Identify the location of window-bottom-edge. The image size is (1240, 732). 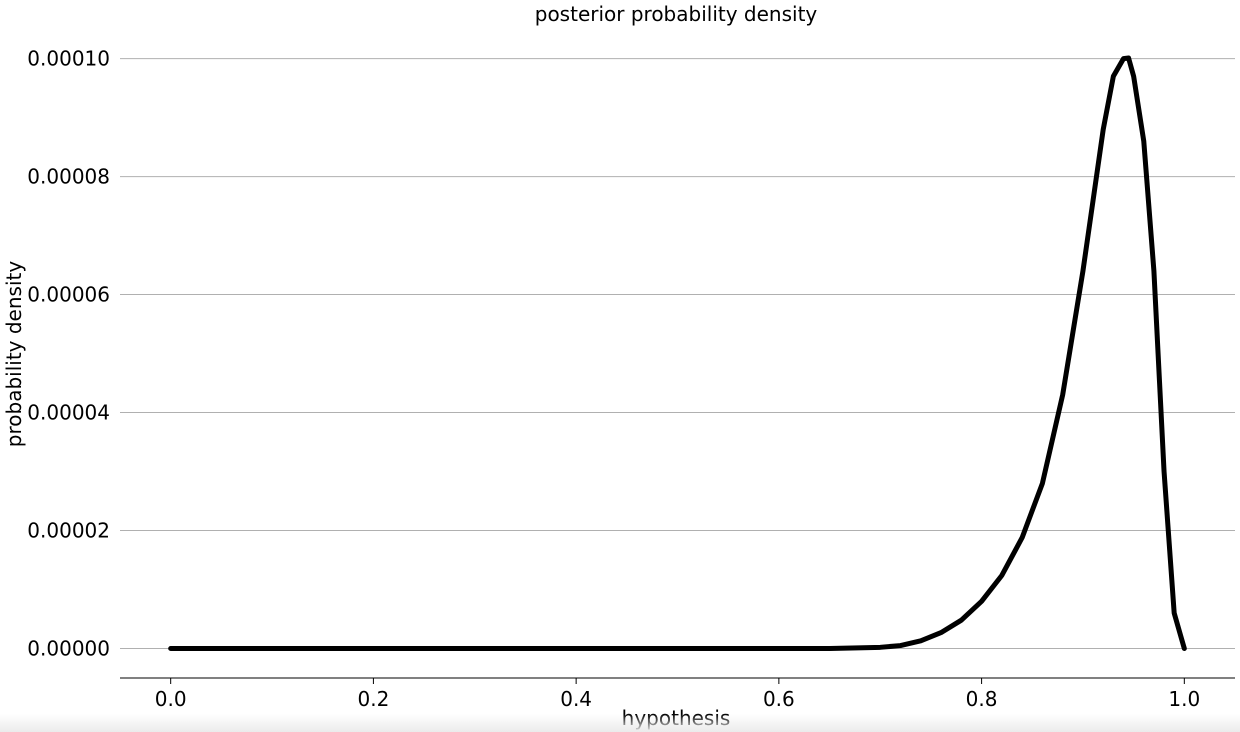
(620, 723).